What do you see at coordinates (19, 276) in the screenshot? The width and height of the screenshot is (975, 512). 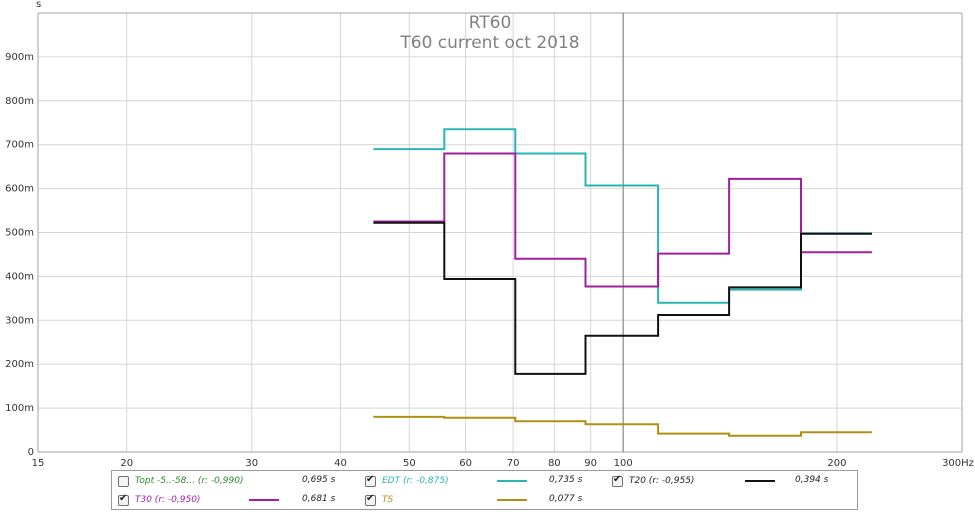 I see `y-tick-label: 400m` at bounding box center [19, 276].